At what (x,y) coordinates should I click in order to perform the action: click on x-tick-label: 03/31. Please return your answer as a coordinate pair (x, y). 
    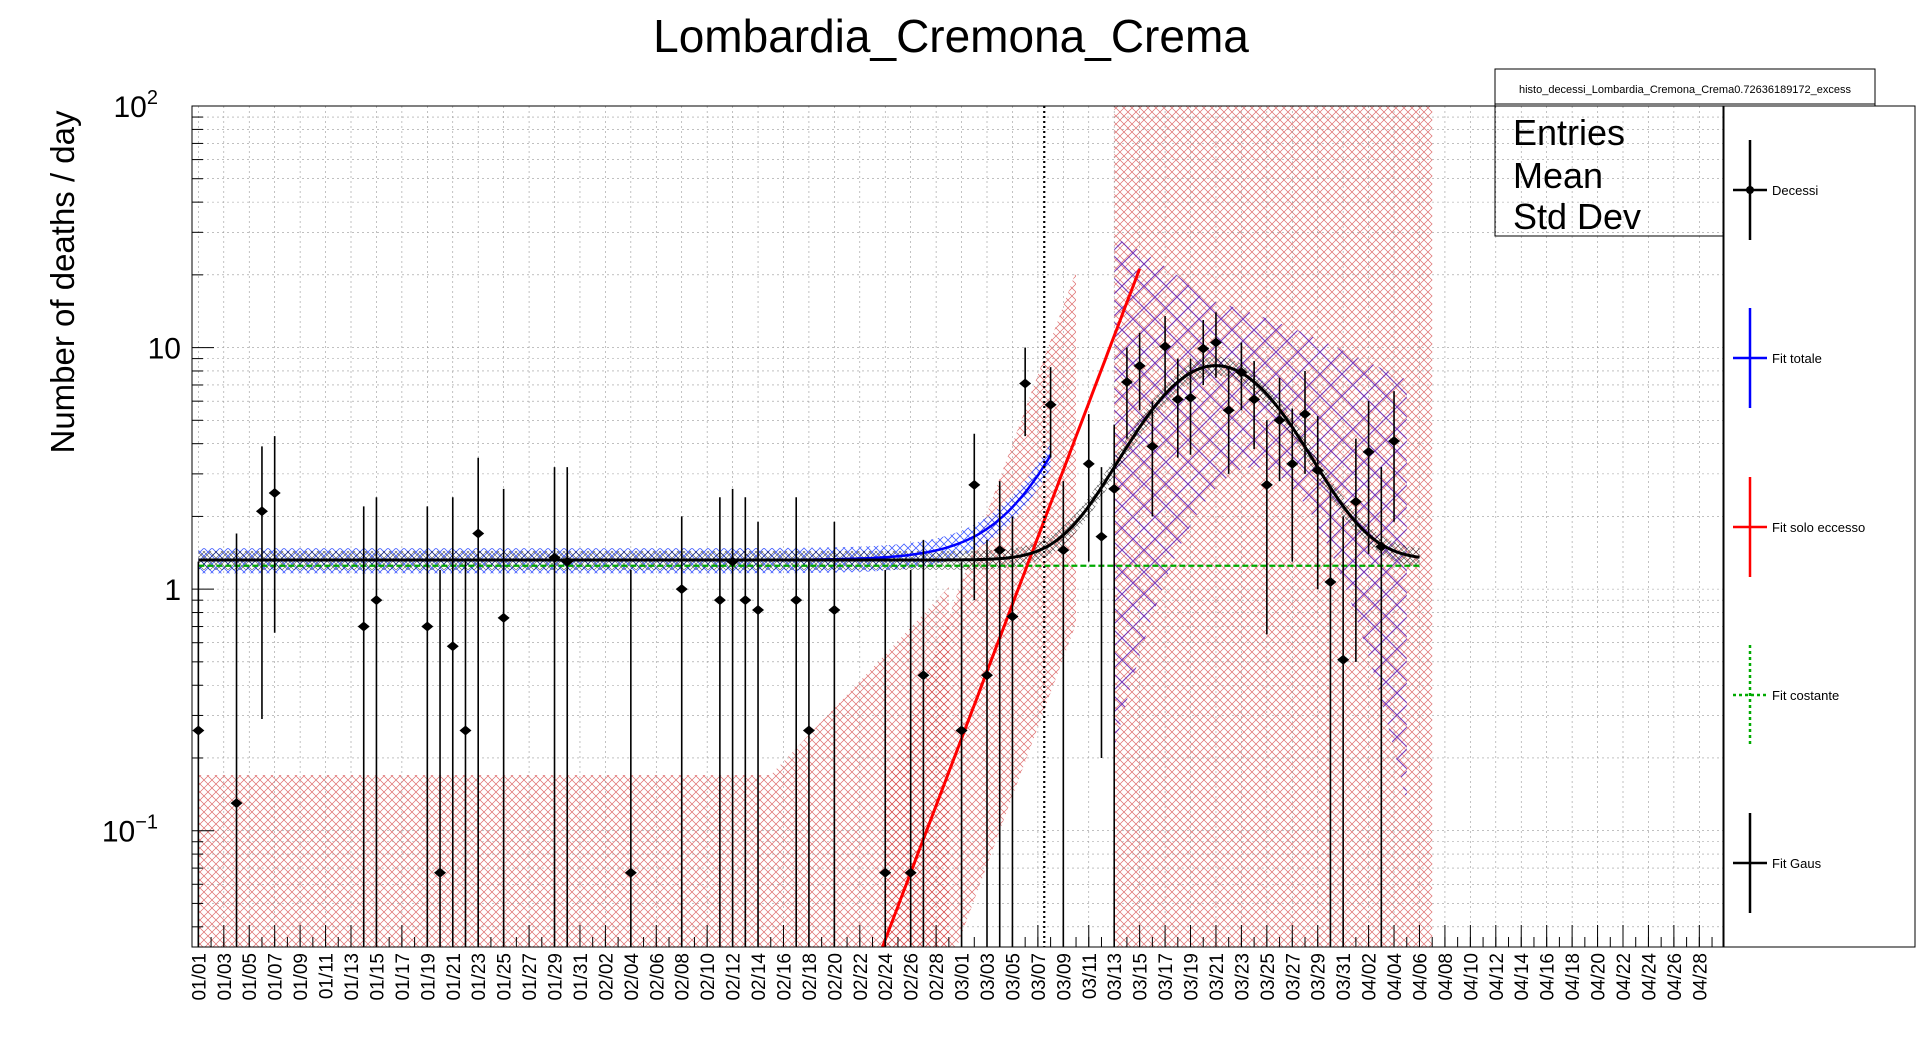
    Looking at the image, I should click on (1344, 977).